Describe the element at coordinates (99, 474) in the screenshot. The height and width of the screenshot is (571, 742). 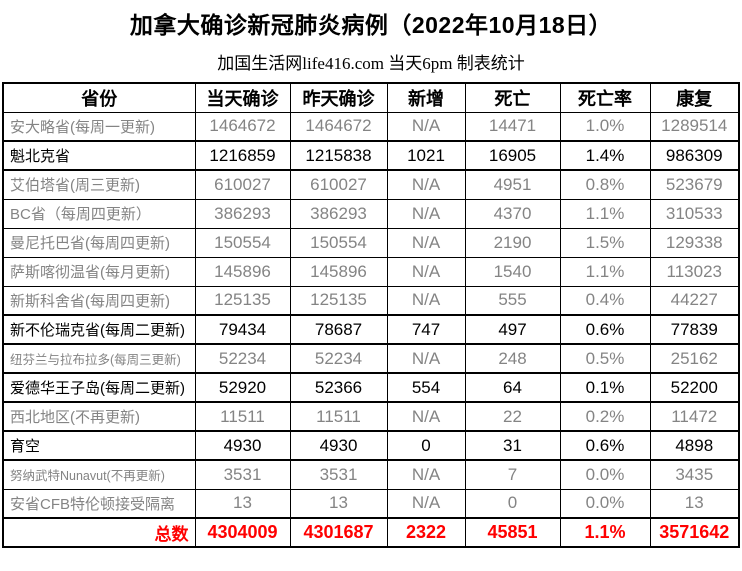
I see `province-cell: 努纳武特Nunavut(不再更新)` at that location.